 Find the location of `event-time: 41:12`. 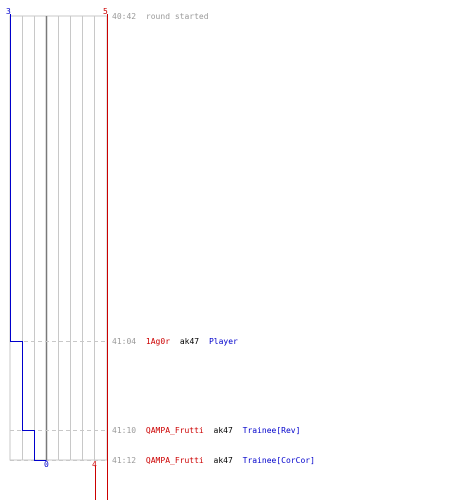

event-time: 41:12 is located at coordinates (124, 460).